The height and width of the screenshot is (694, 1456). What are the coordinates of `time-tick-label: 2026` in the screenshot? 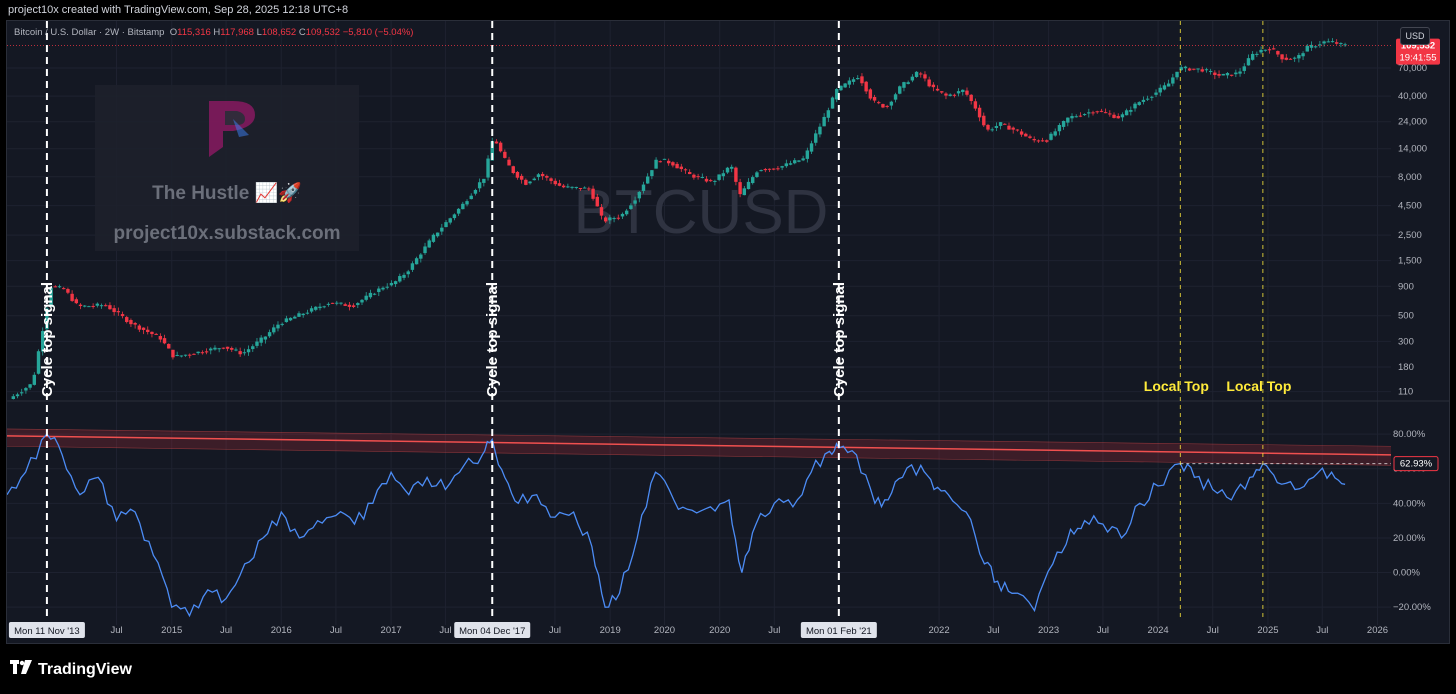 It's located at (1377, 630).